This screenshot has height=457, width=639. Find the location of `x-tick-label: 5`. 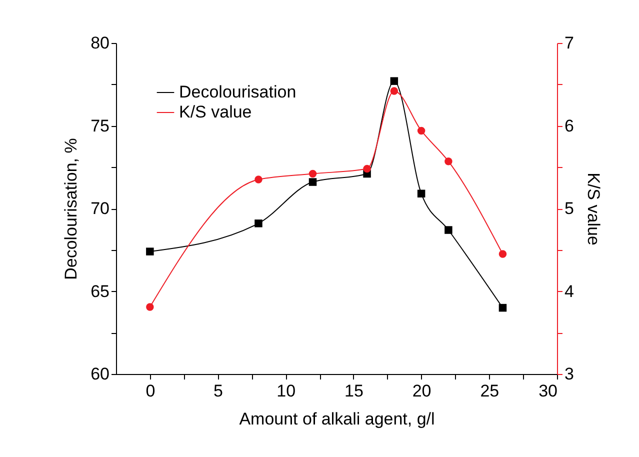

x-tick-label: 5 is located at coordinates (219, 391).